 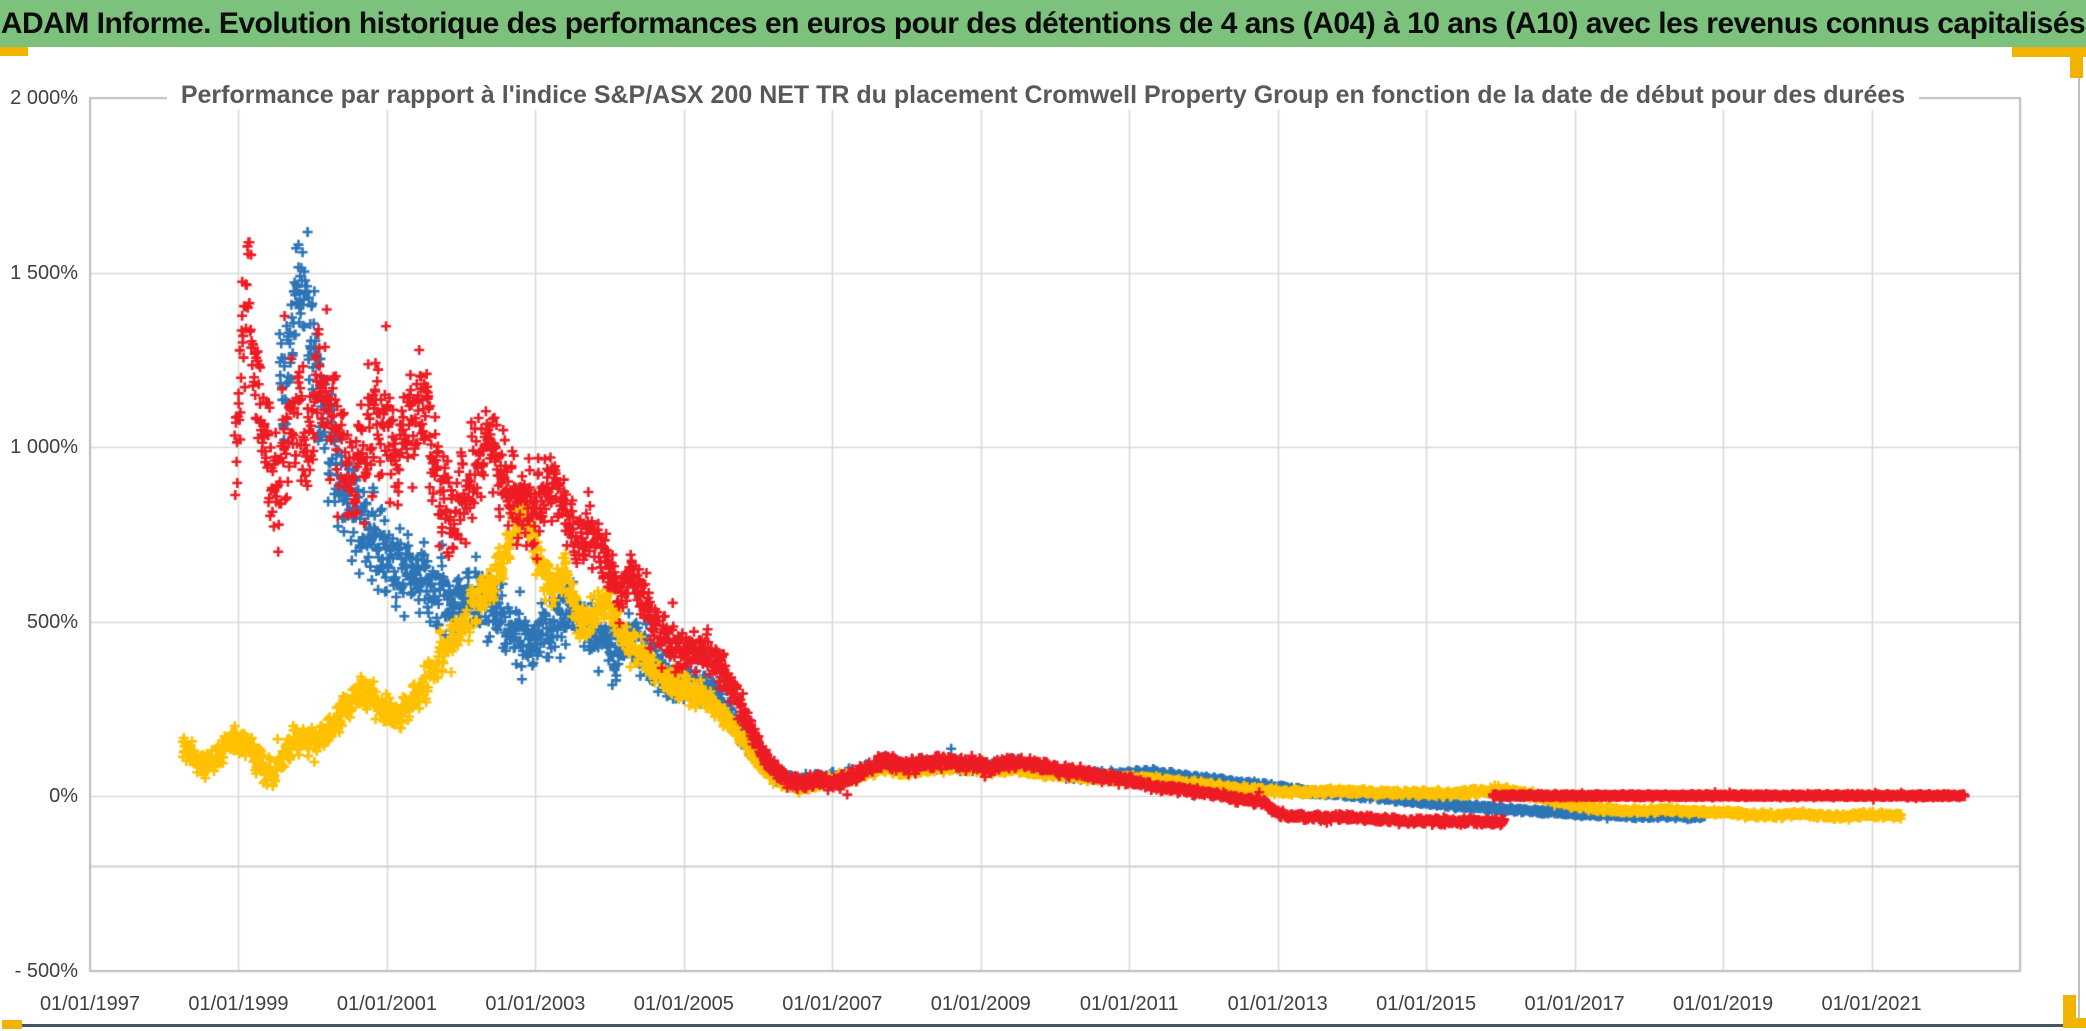 I want to click on x-axis-tick-label: 01/01/2019, so click(x=1723, y=1004).